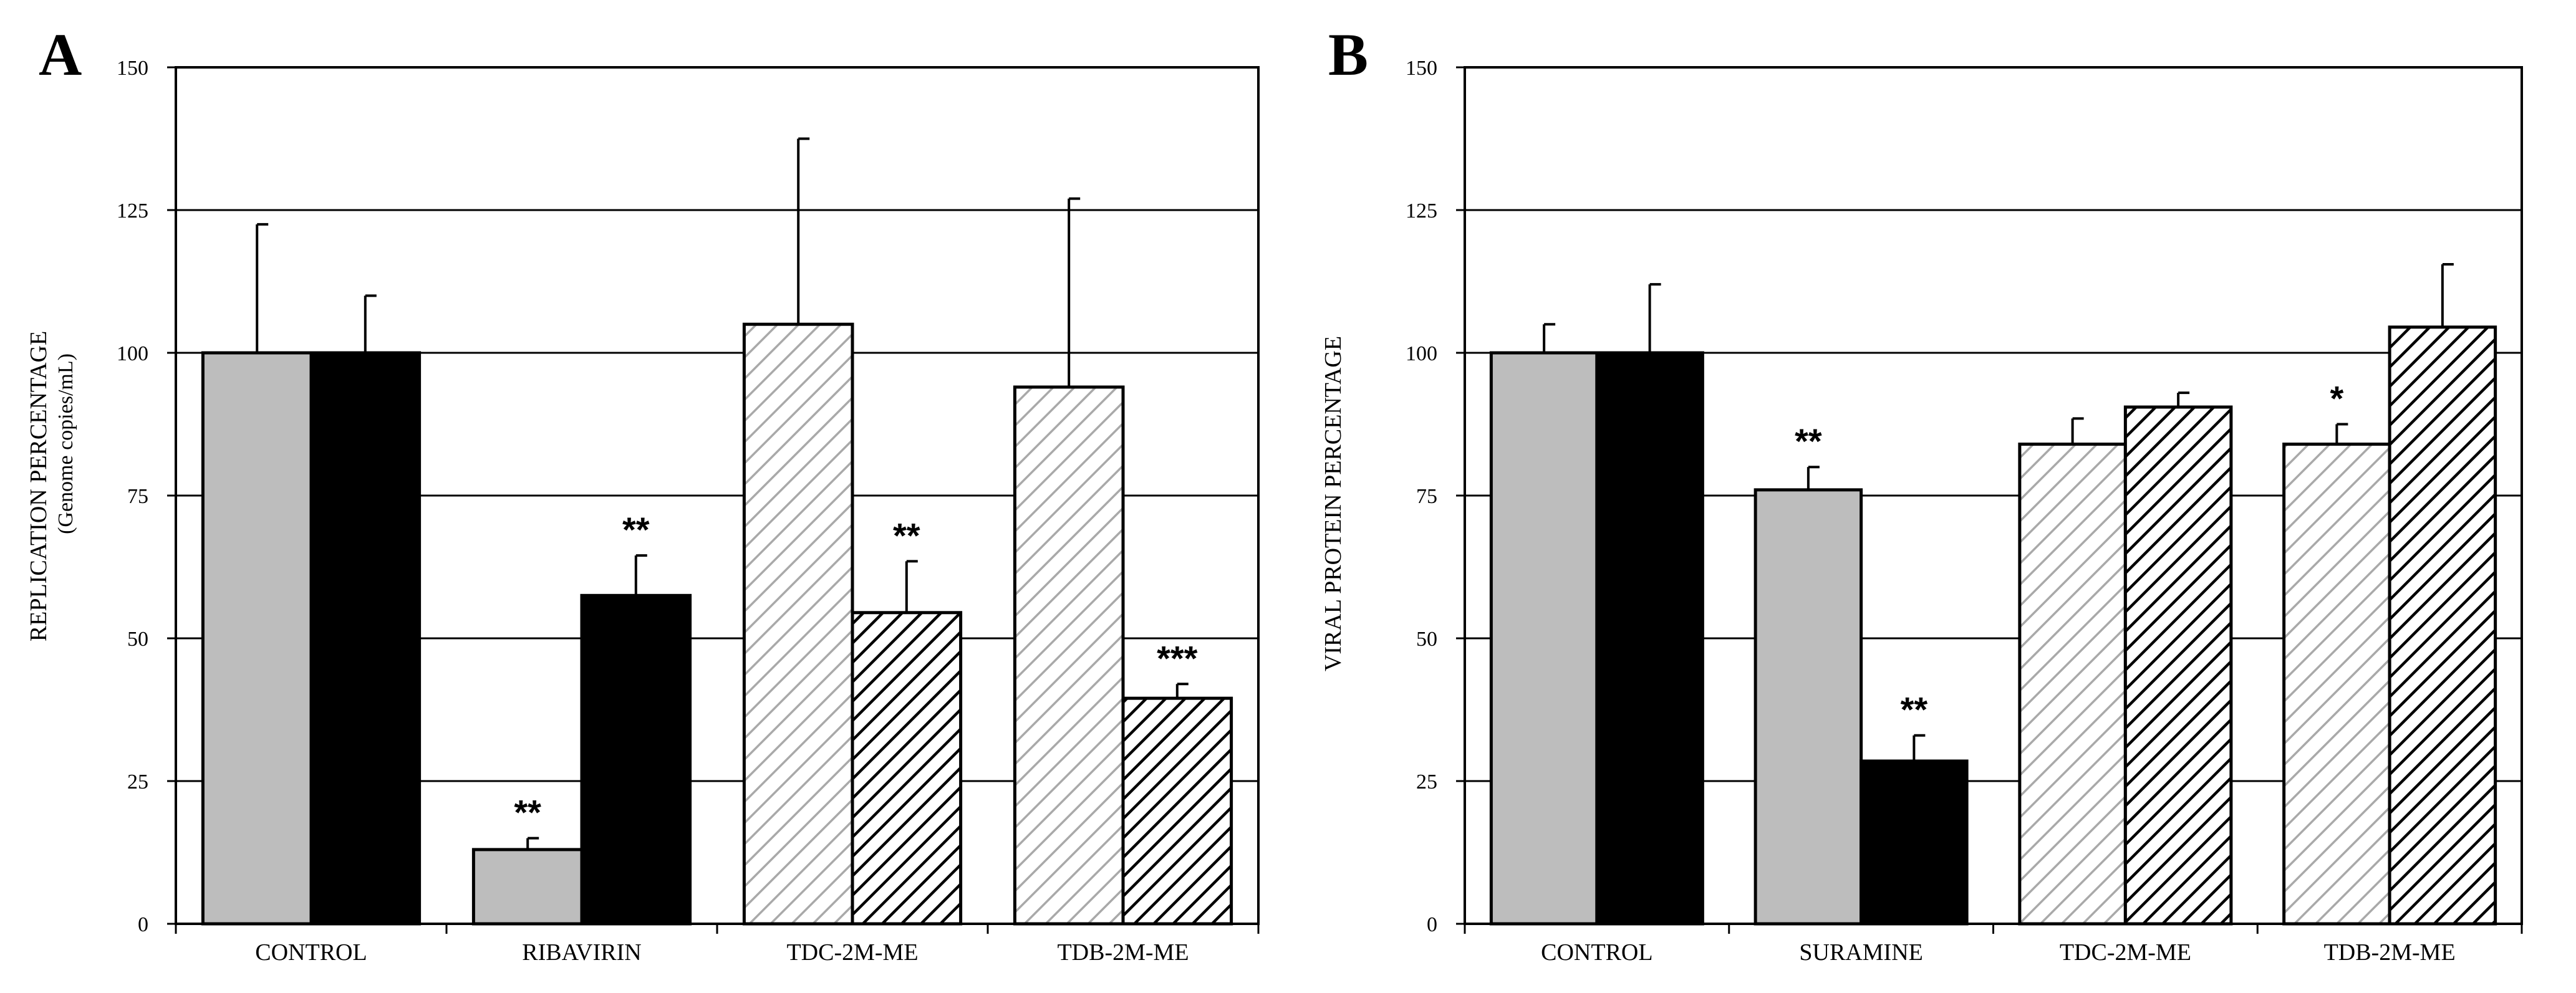  I want to click on panel-b-category-label: TDB-2M-ME, so click(2390, 952).